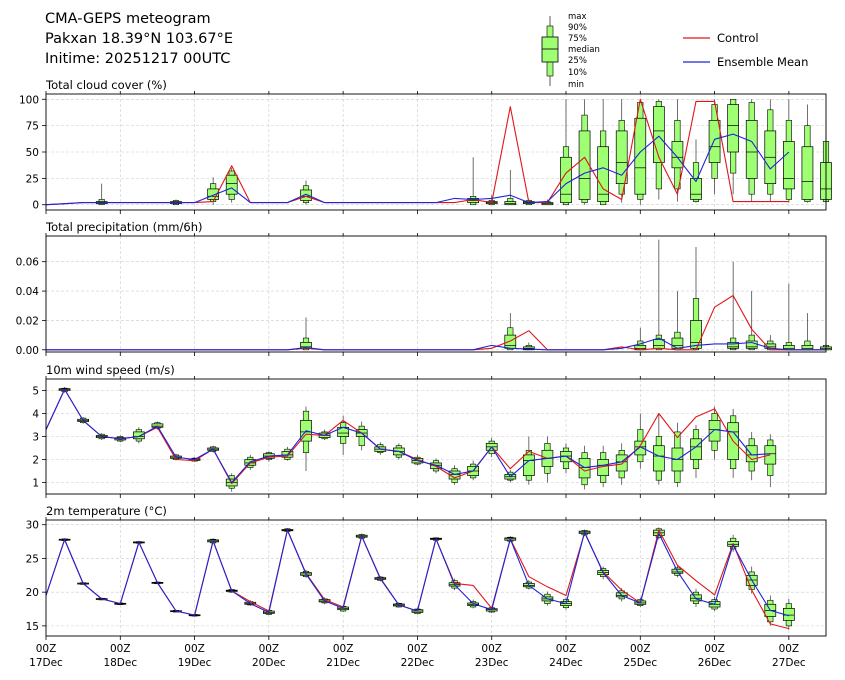 The width and height of the screenshot is (845, 680). I want to click on x-tick-label-date: 21Dec, so click(343, 663).